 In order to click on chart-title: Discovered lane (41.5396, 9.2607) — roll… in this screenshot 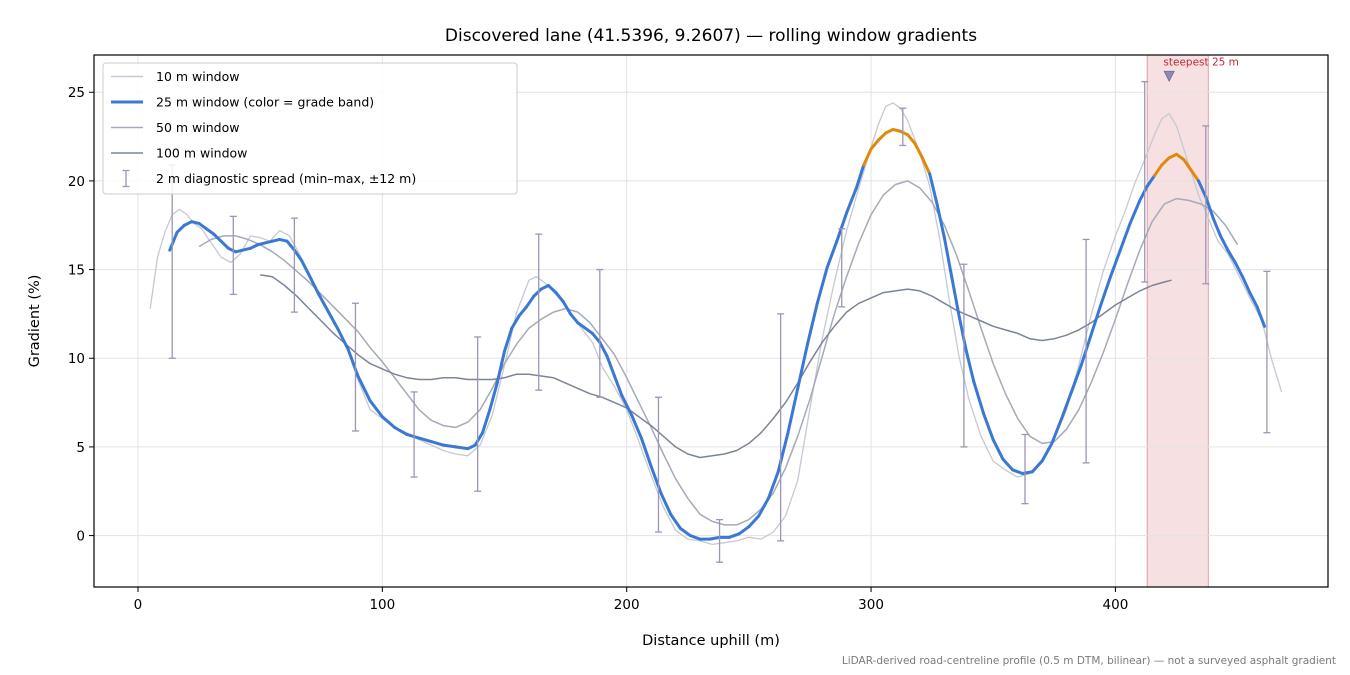, I will do `click(711, 36)`.